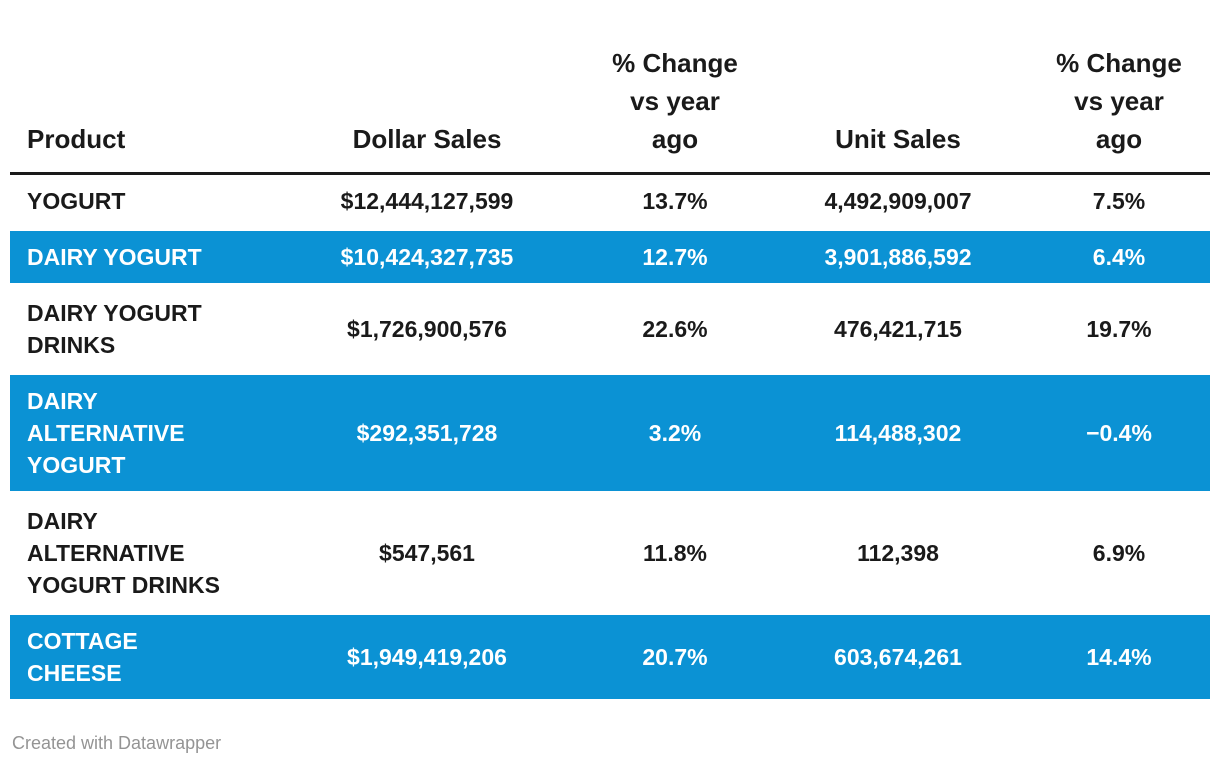 The image size is (1220, 770). I want to click on dollar-sales-cell: $292,351,728, so click(427, 434).